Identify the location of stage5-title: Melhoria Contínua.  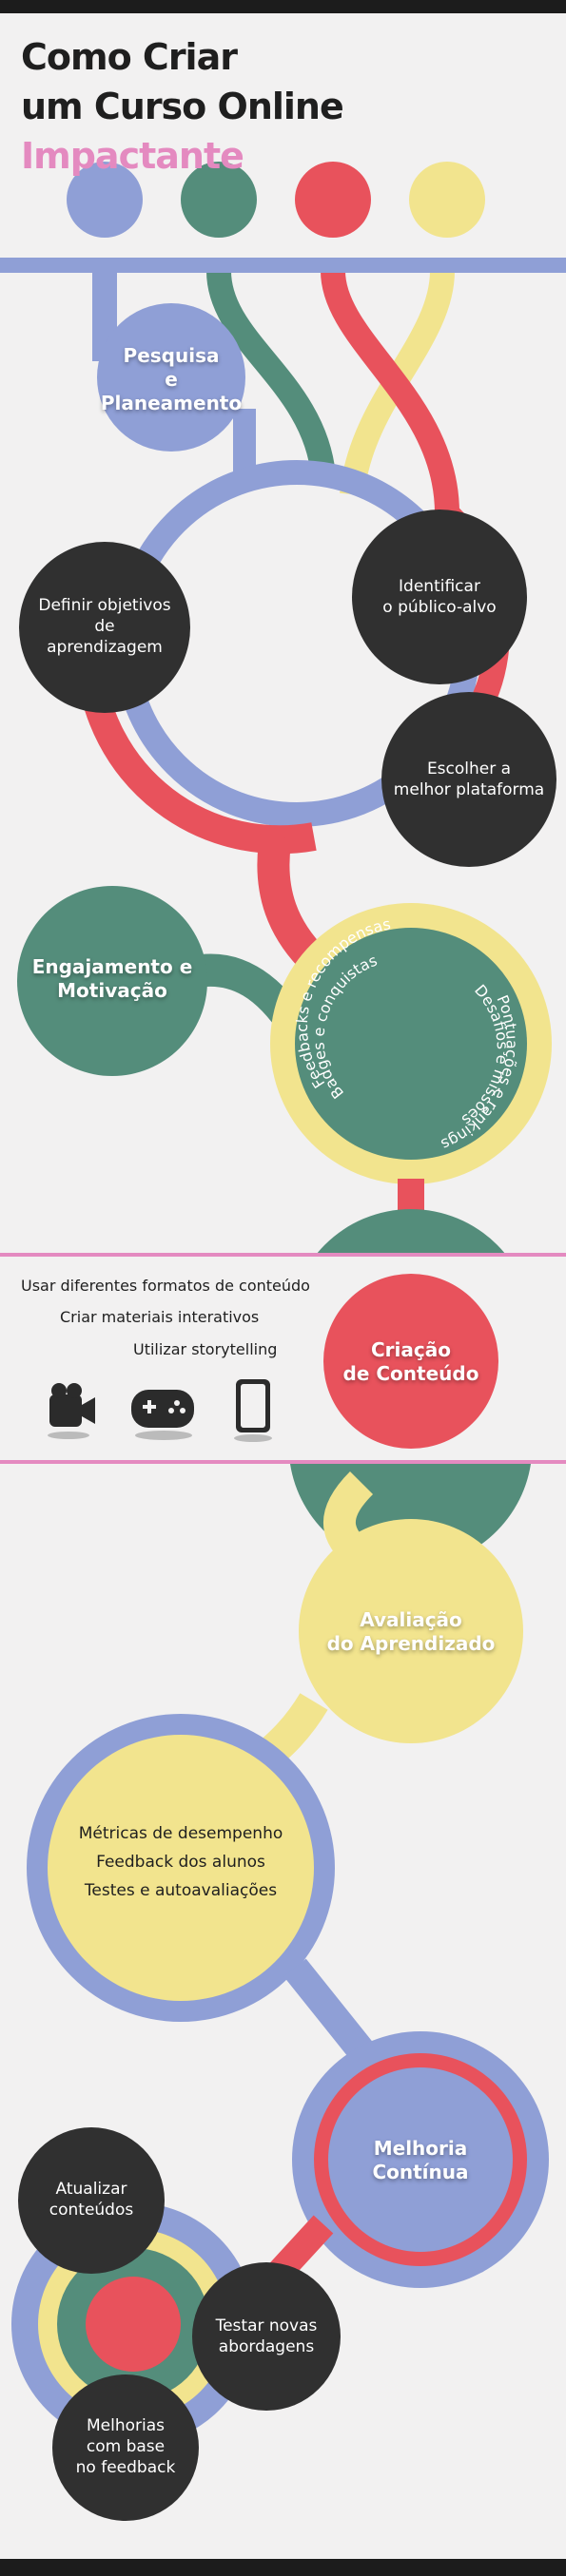
(420, 2160).